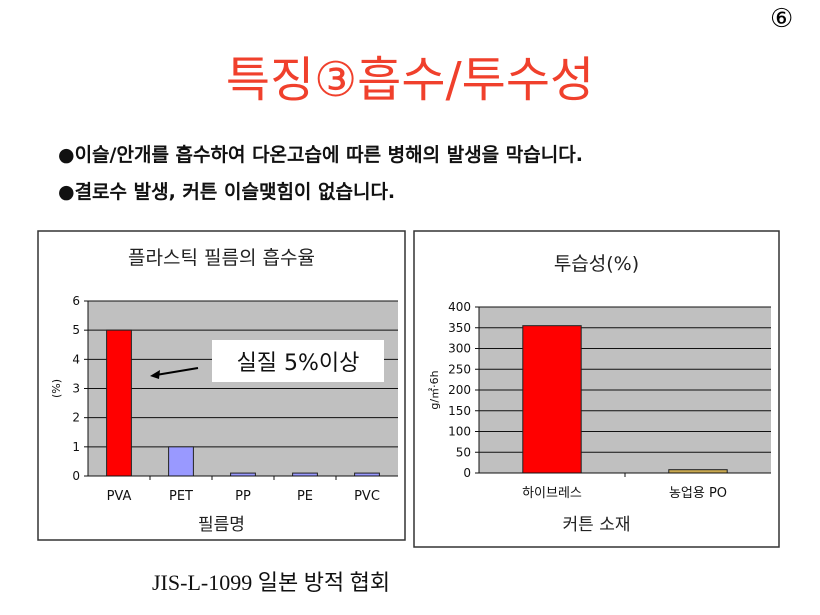 The image size is (820, 615). I want to click on x-axis-label: 커튼 소재, so click(597, 525).